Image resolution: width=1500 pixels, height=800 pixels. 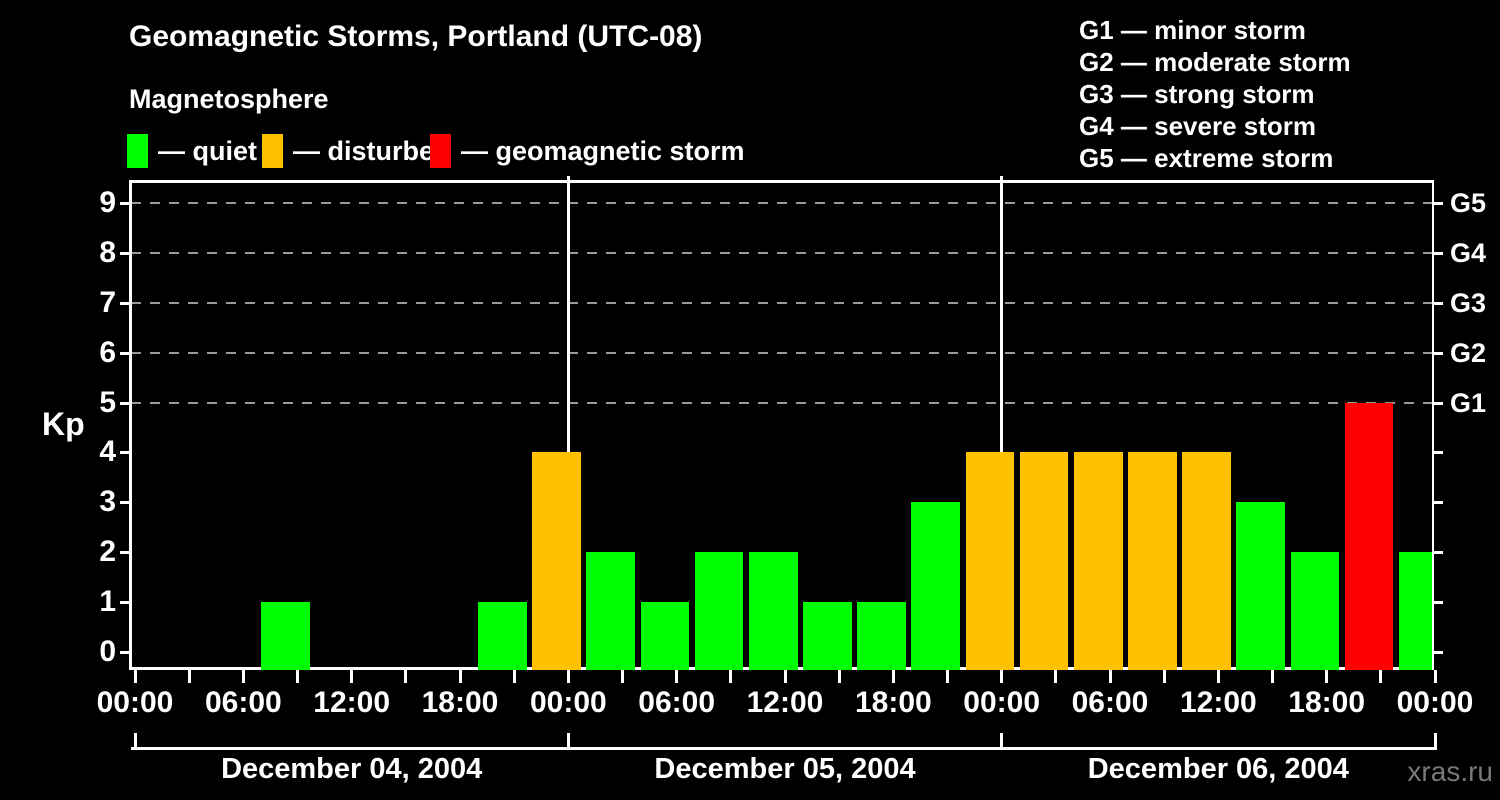 What do you see at coordinates (1198, 126) in the screenshot?
I see `g-legend-row: G4 — severe storm` at bounding box center [1198, 126].